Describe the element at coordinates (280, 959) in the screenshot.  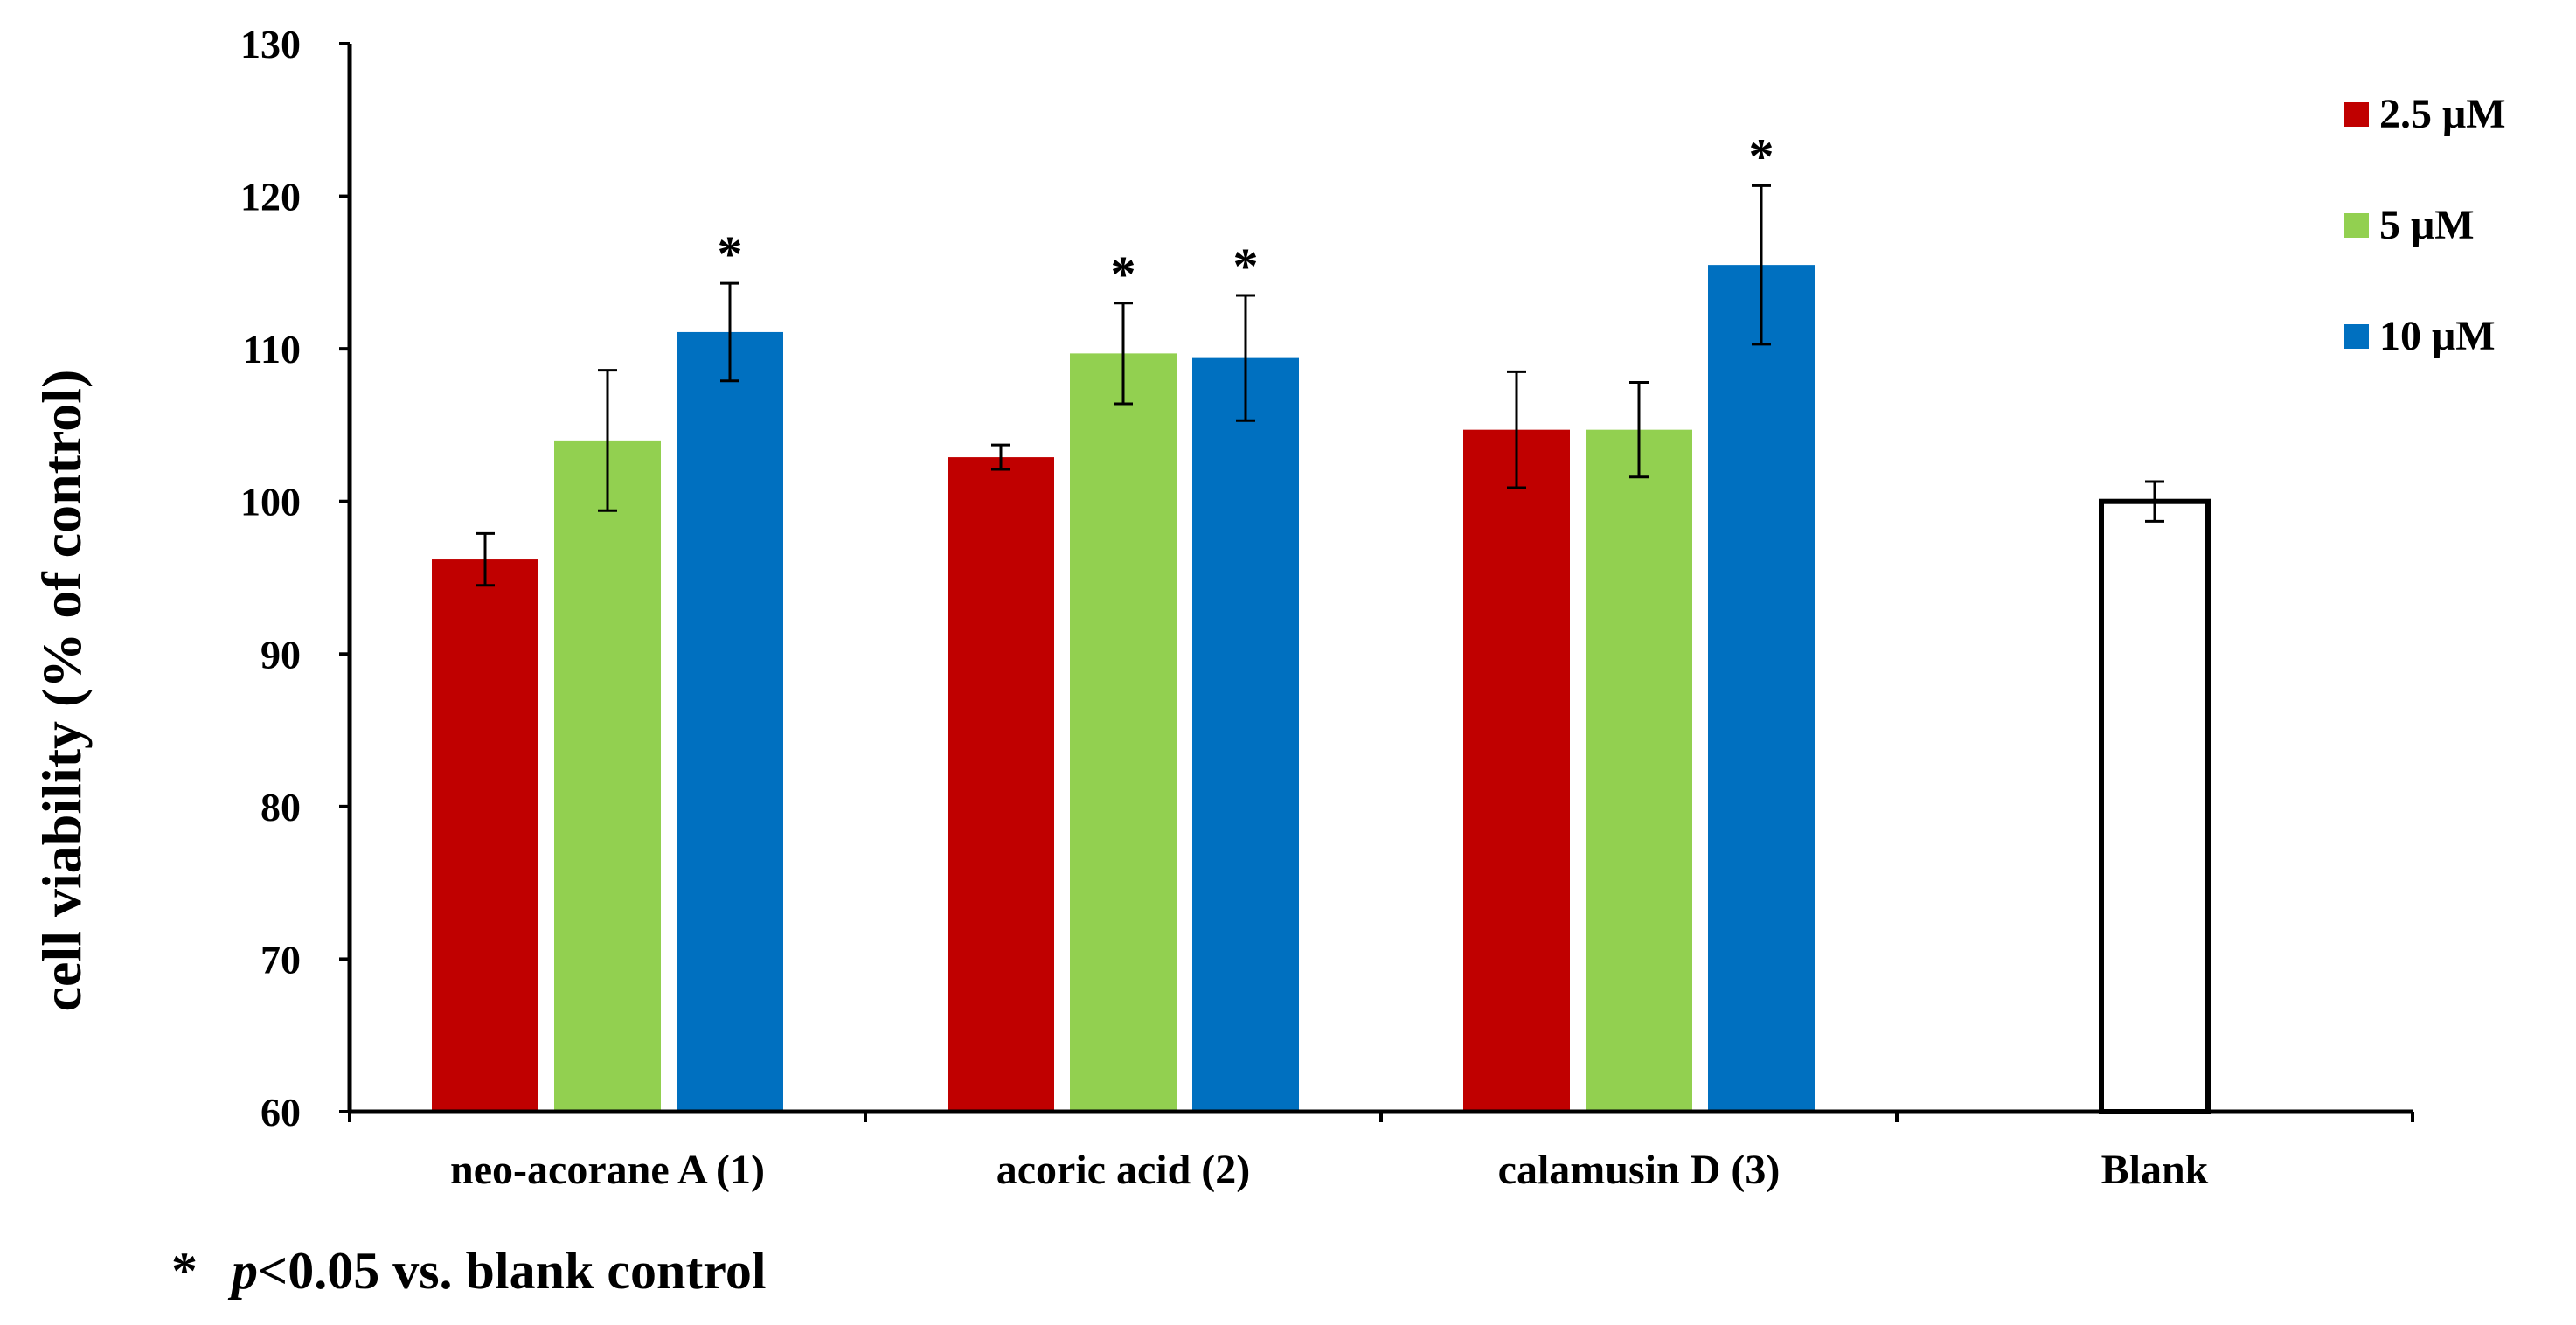
I see `y-tick-label-70: 70` at that location.